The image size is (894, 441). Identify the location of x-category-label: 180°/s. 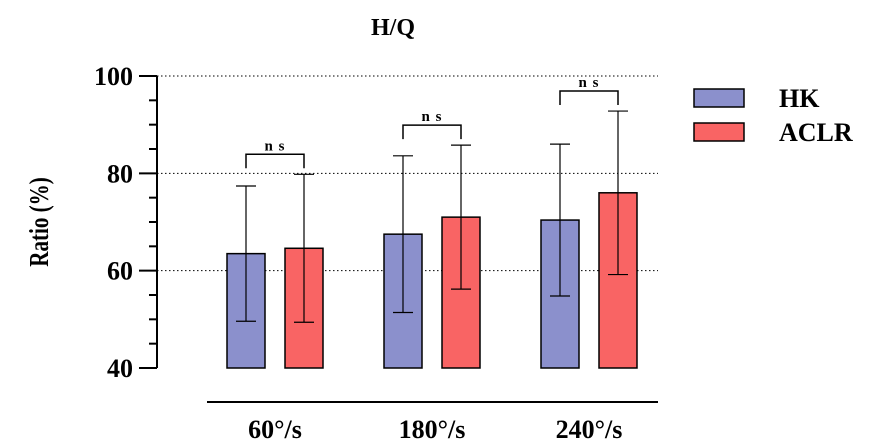
(432, 428).